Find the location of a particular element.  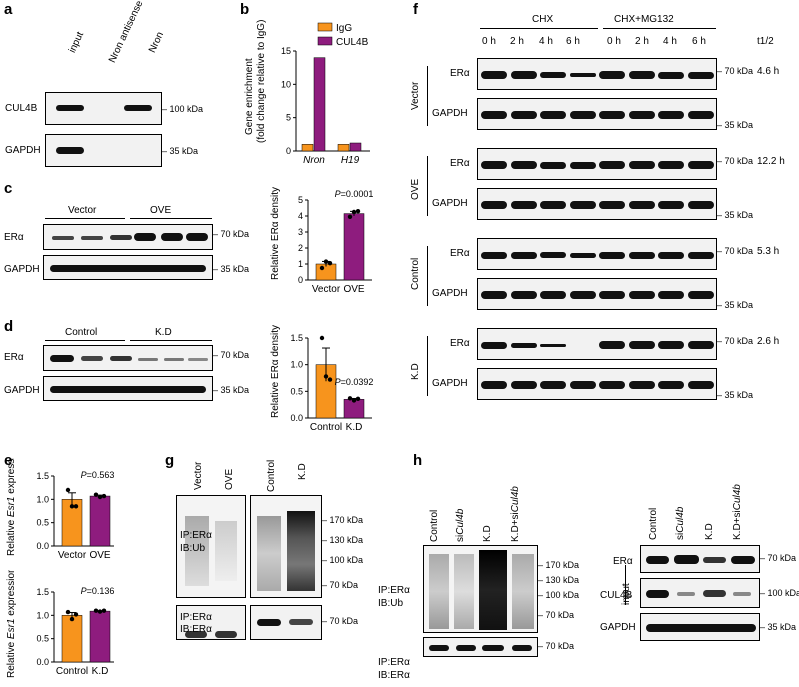

y-tick-label: 4 is located at coordinates (300, 216).